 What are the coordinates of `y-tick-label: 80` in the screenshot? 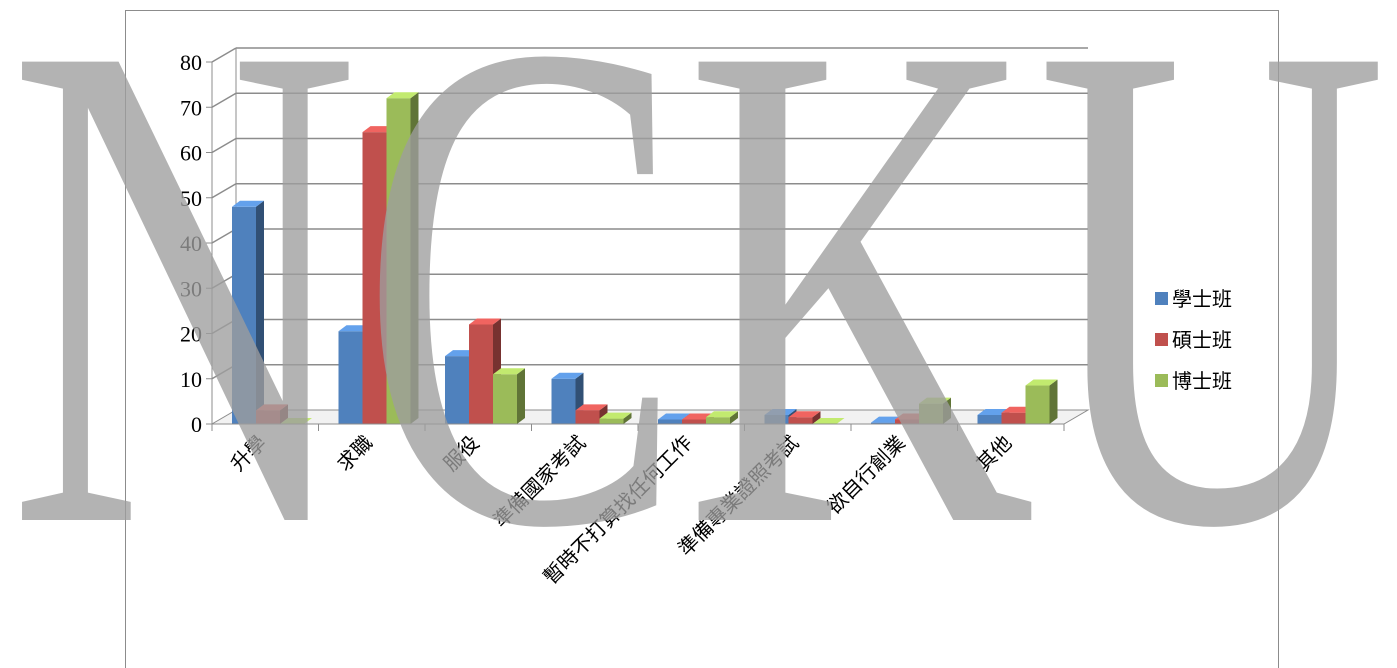 It's located at (191, 62).